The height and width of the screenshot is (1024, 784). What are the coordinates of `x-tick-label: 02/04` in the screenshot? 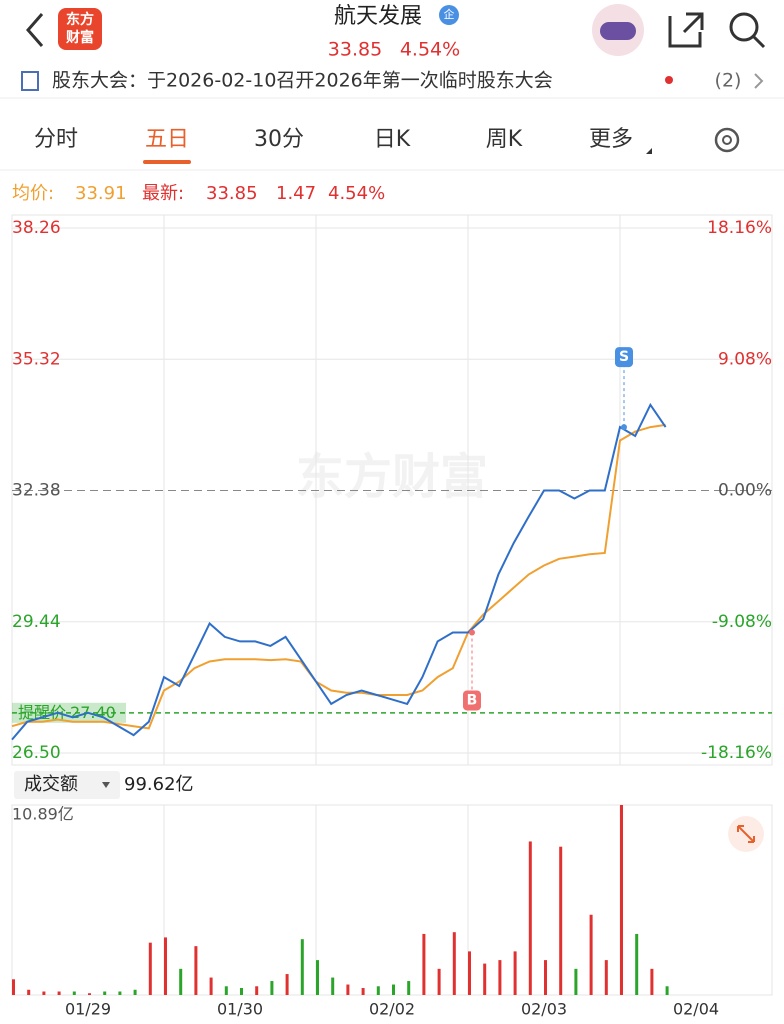 It's located at (696, 1009).